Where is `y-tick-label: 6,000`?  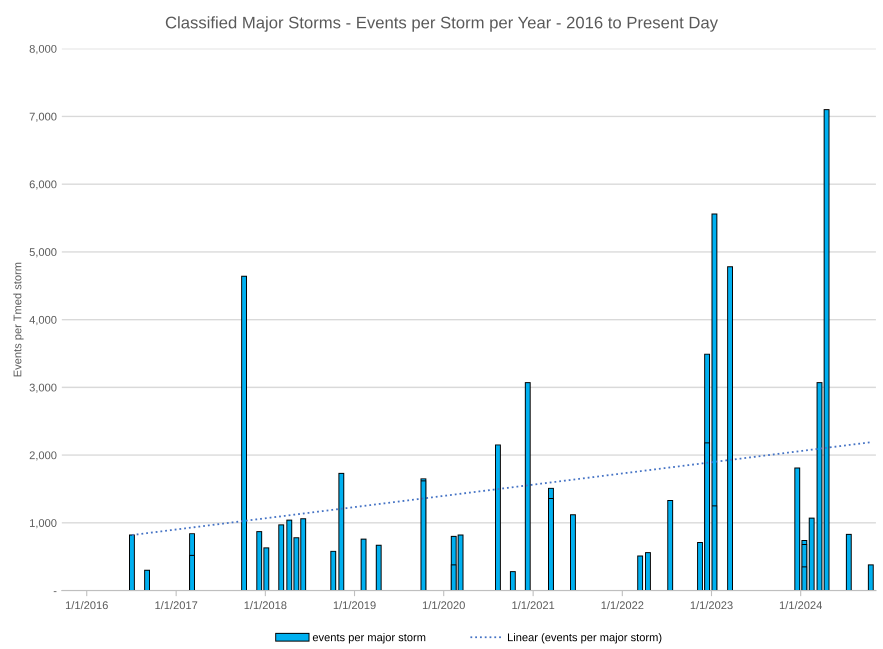
y-tick-label: 6,000 is located at coordinates (43, 185).